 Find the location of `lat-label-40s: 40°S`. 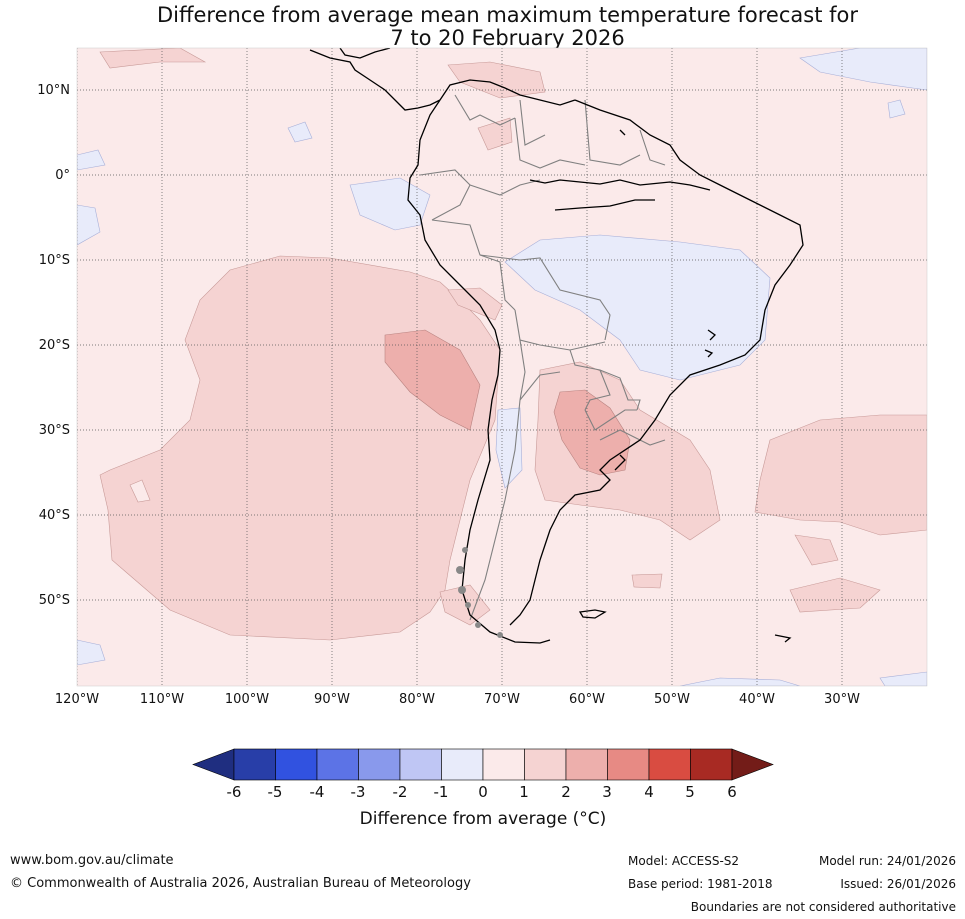

lat-label-40s: 40°S is located at coordinates (54, 515).